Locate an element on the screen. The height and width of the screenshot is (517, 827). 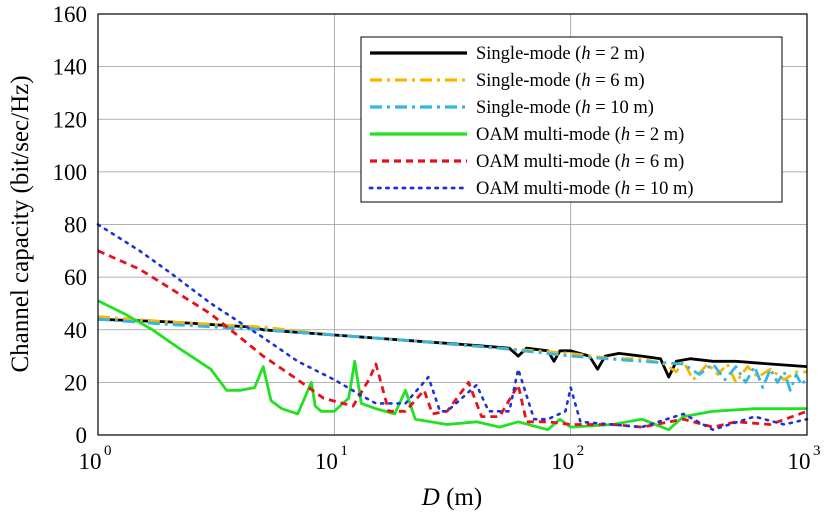
y-tick-labels: 0 20 40 60 80 100 120 140 160 is located at coordinates (70, 225).